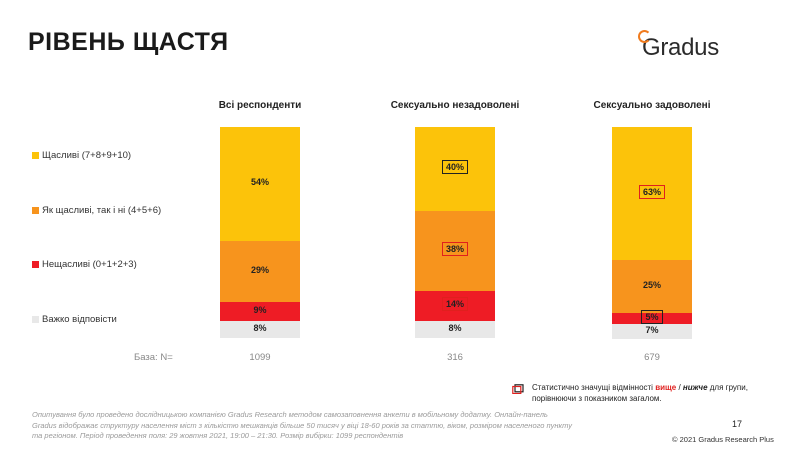  I want to click on bar-stack: 54% 29% 9% 8%, so click(260, 232).